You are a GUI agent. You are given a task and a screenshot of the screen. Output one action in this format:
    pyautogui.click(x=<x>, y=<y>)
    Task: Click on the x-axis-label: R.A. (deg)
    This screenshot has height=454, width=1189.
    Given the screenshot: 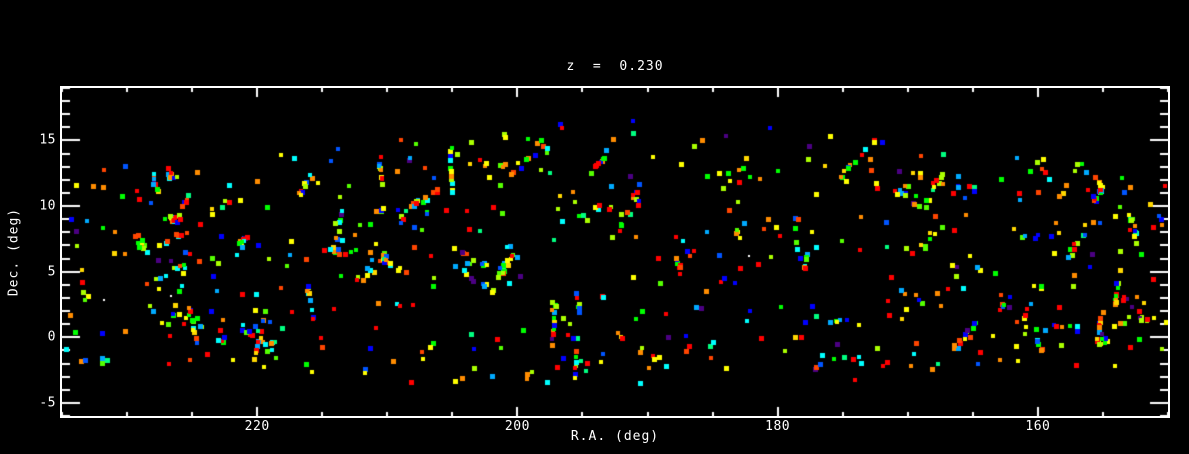 What is the action you would take?
    pyautogui.click(x=615, y=436)
    